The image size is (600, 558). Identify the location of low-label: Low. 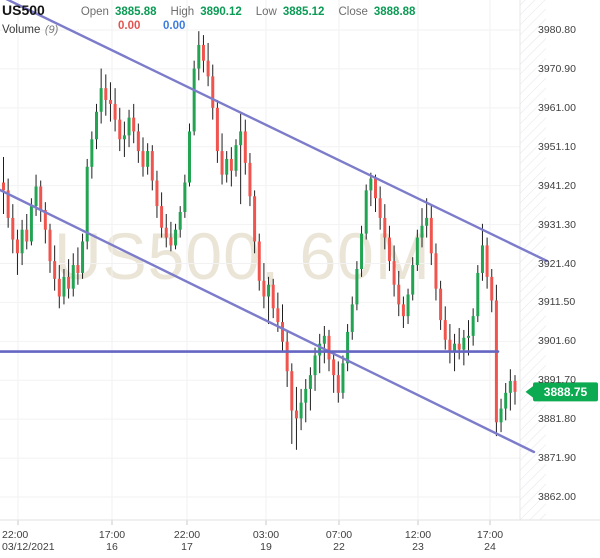
(266, 12).